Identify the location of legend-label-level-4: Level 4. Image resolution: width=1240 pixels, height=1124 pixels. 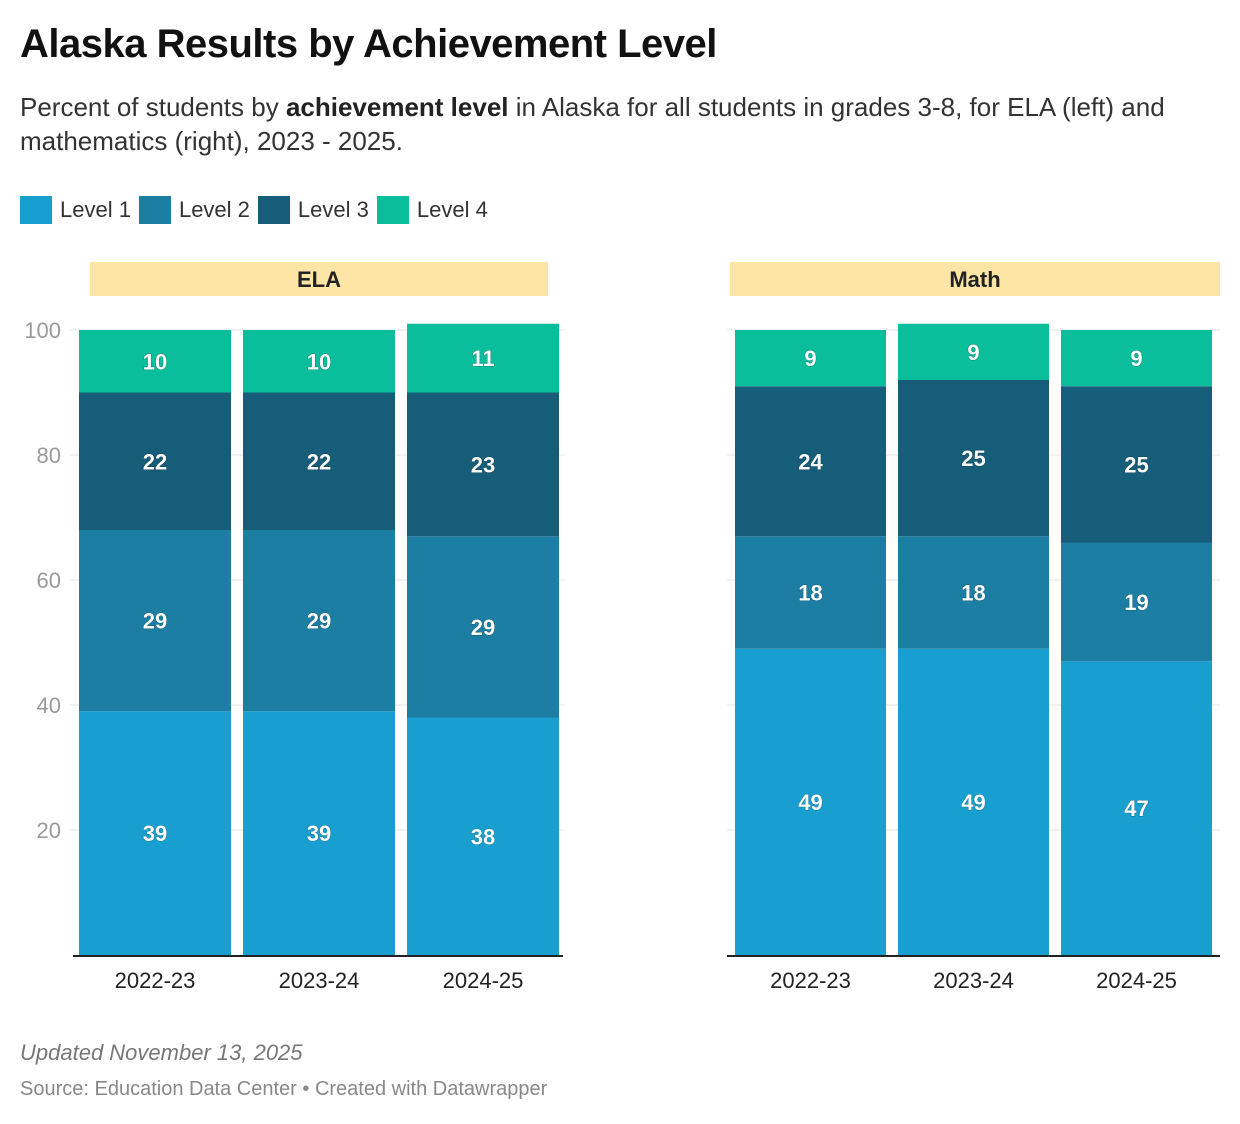
(452, 209).